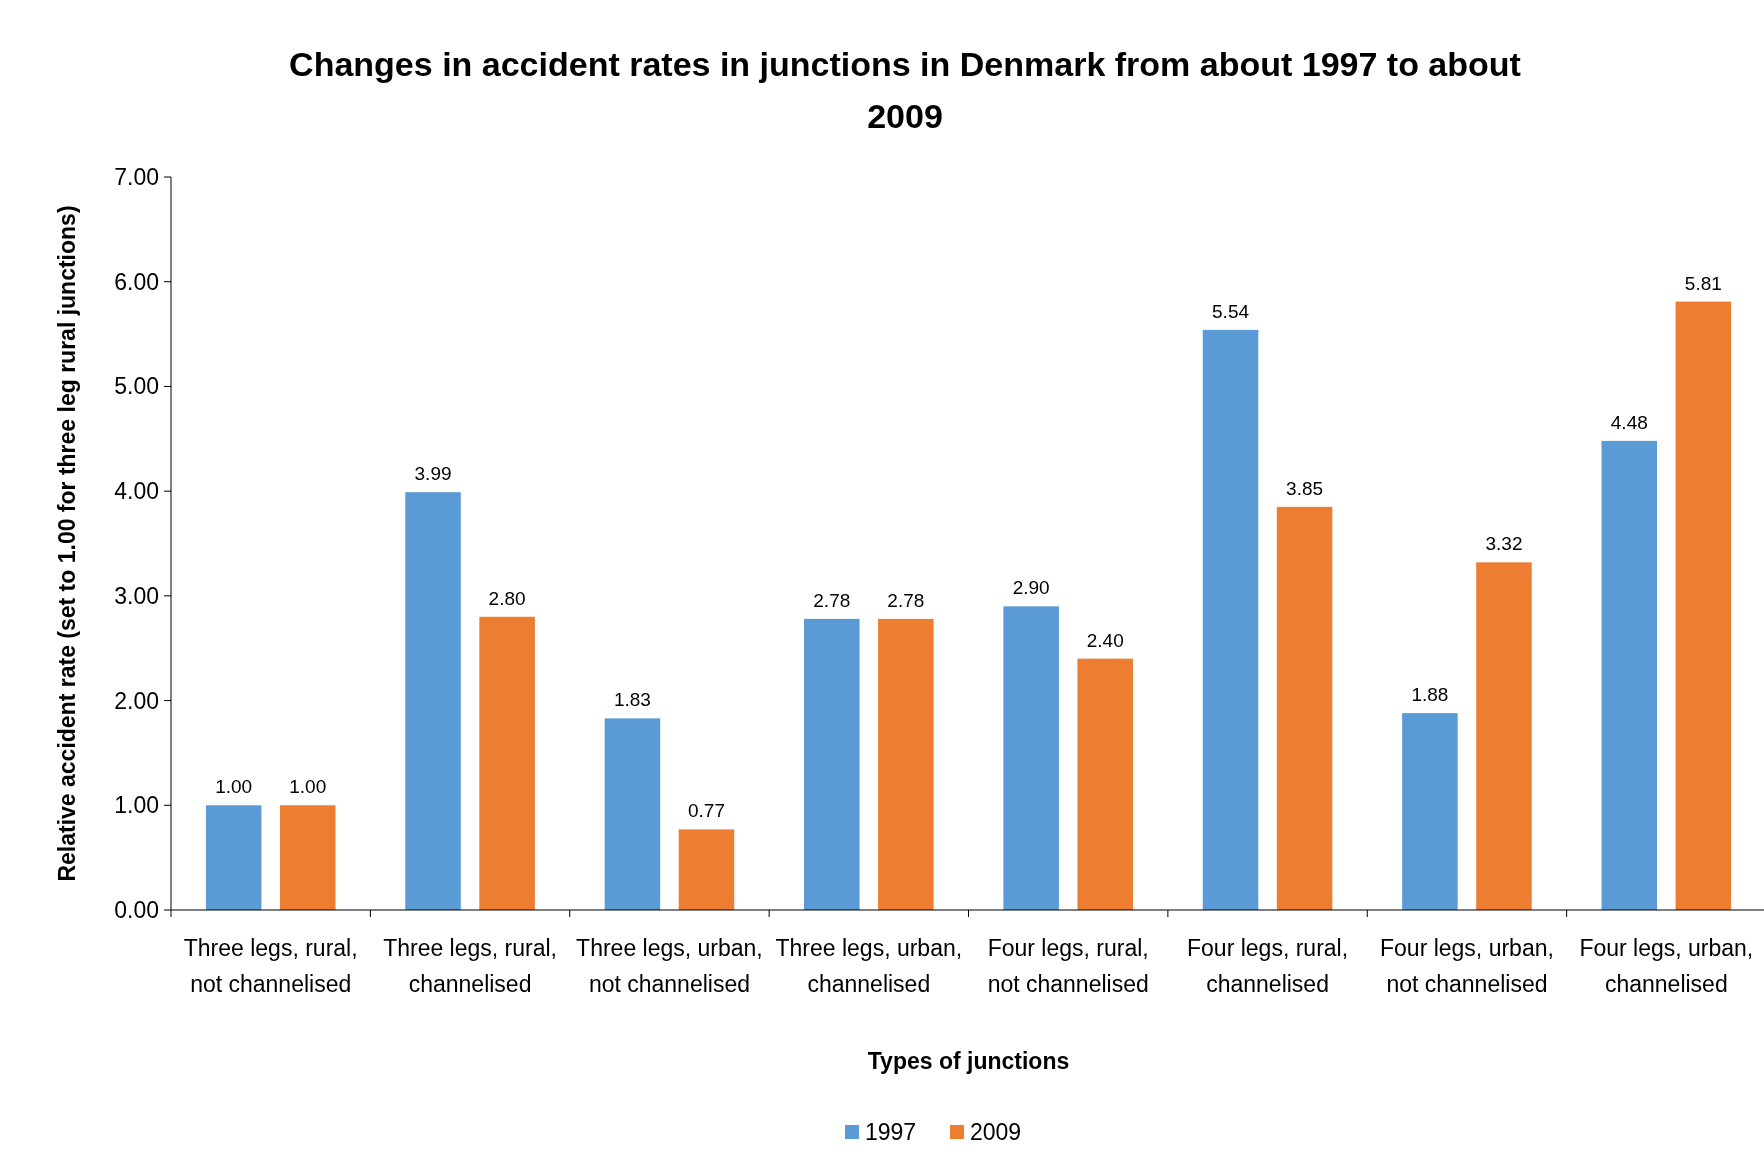  I want to click on data-label: 1.88, so click(1430, 695).